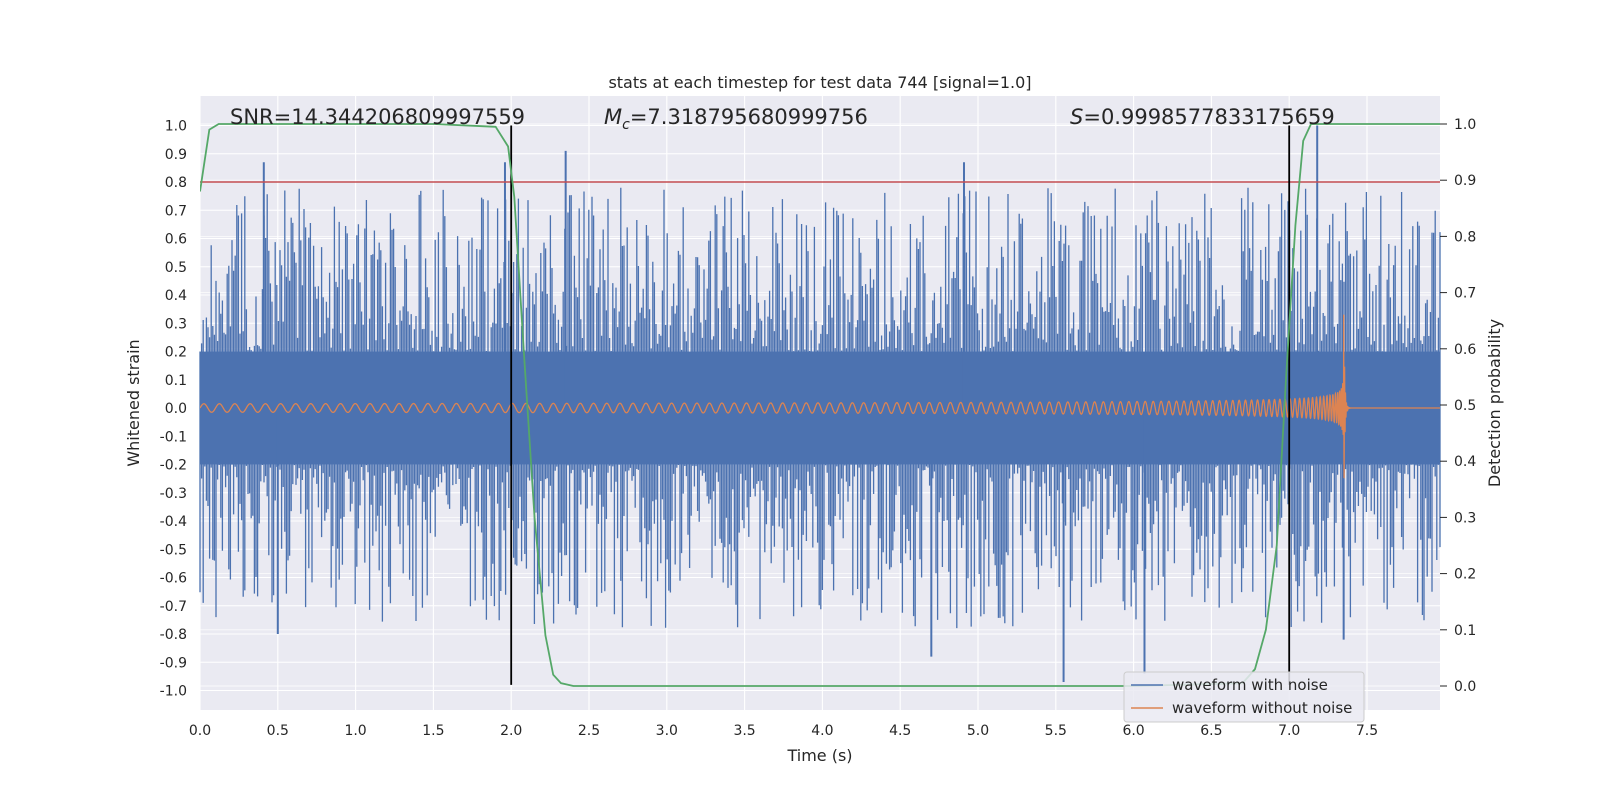 Image resolution: width=1600 pixels, height=800 pixels. What do you see at coordinates (1211, 731) in the screenshot?
I see `x-tick-label: 6.5` at bounding box center [1211, 731].